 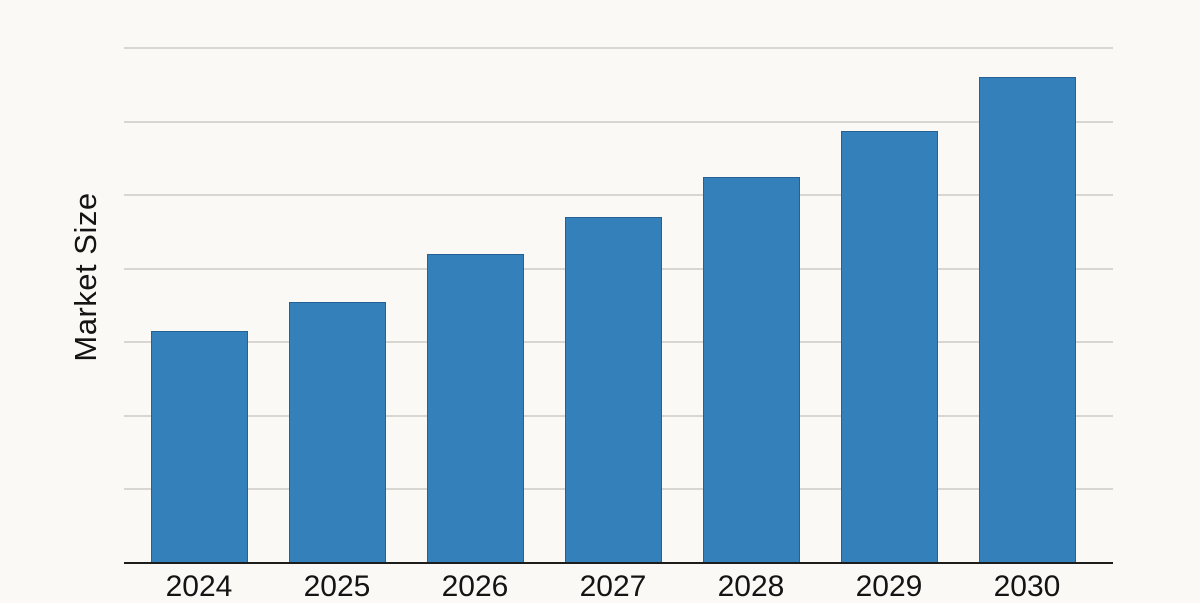 I want to click on x-tick-label-2027: 2027, so click(x=613, y=586).